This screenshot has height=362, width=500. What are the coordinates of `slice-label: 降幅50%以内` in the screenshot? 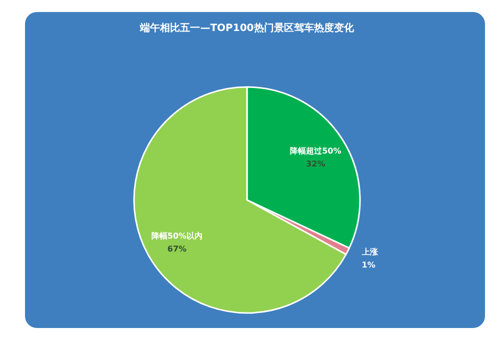 It's located at (177, 235).